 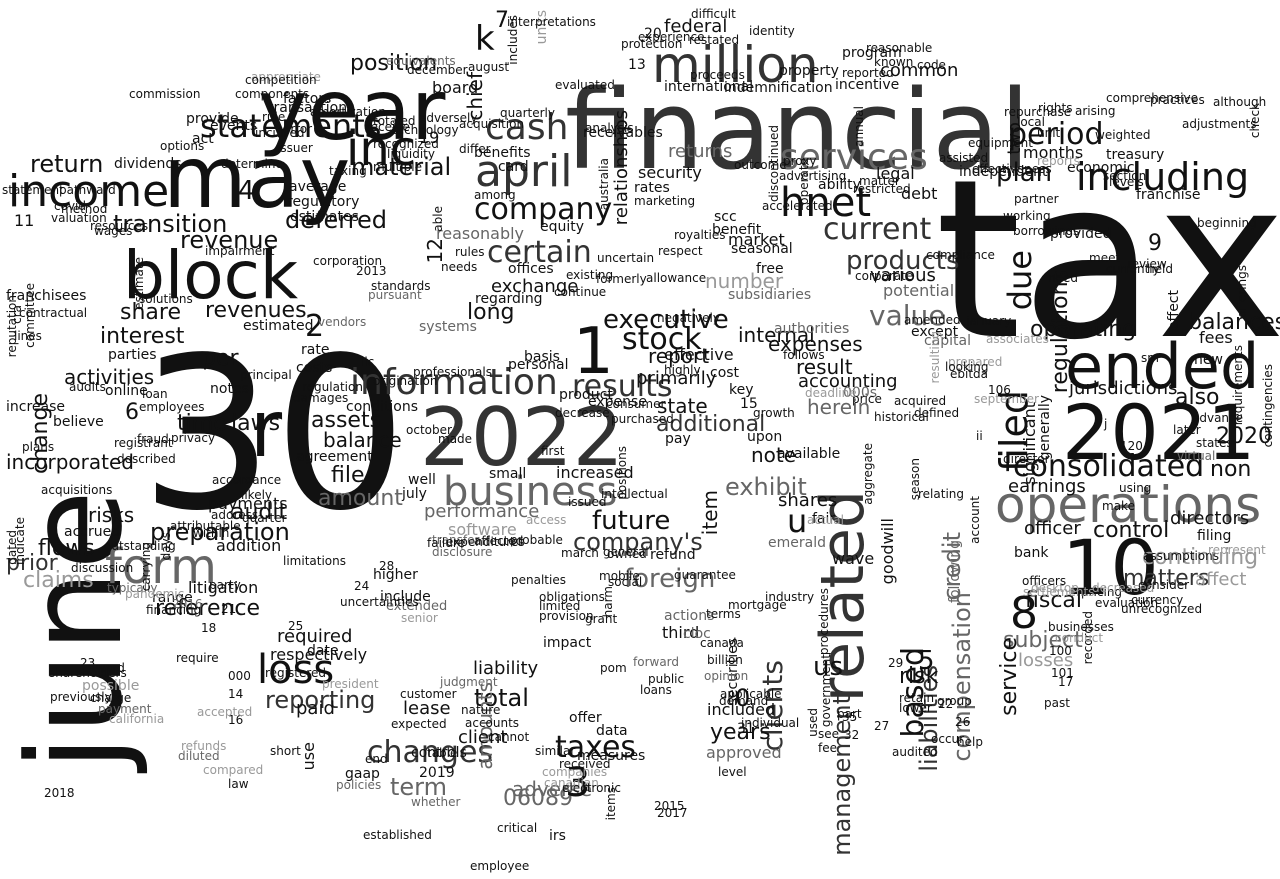 I want to click on cloud-word: multiple, so click(x=398, y=167).